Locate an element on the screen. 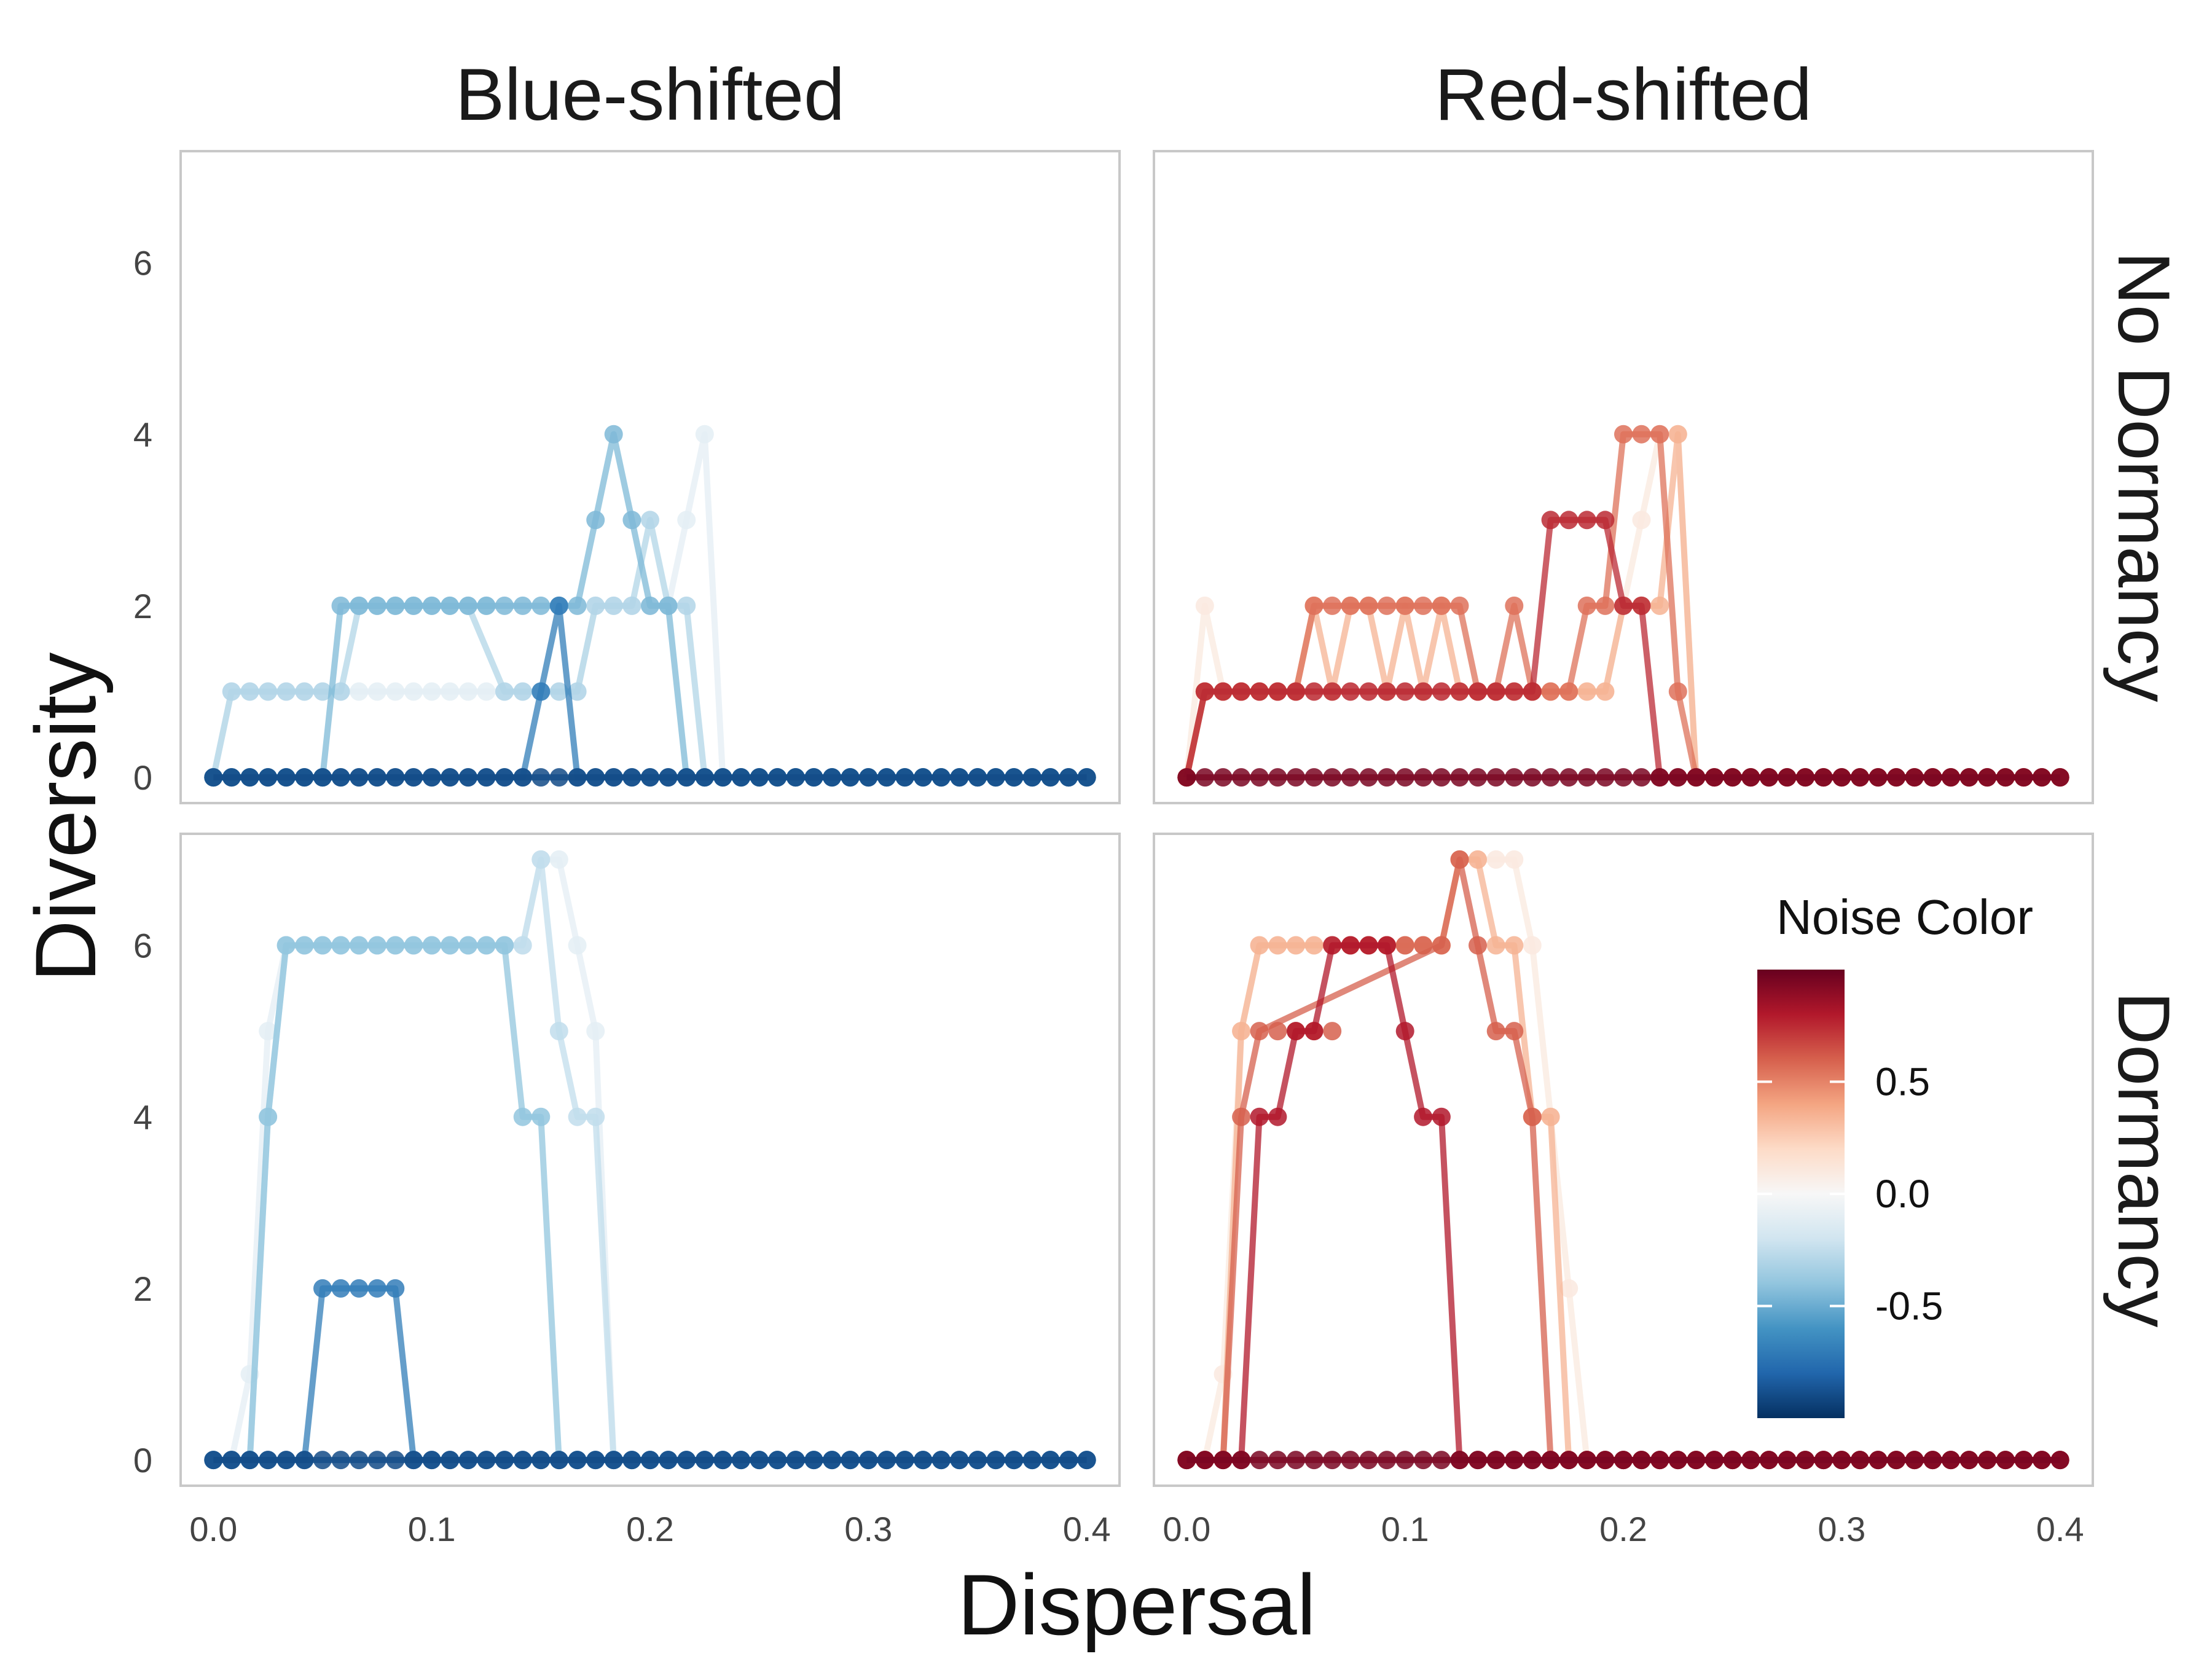 The width and height of the screenshot is (2212, 1659). row-label-dormancy: Dormancy is located at coordinates (2144, 1160).